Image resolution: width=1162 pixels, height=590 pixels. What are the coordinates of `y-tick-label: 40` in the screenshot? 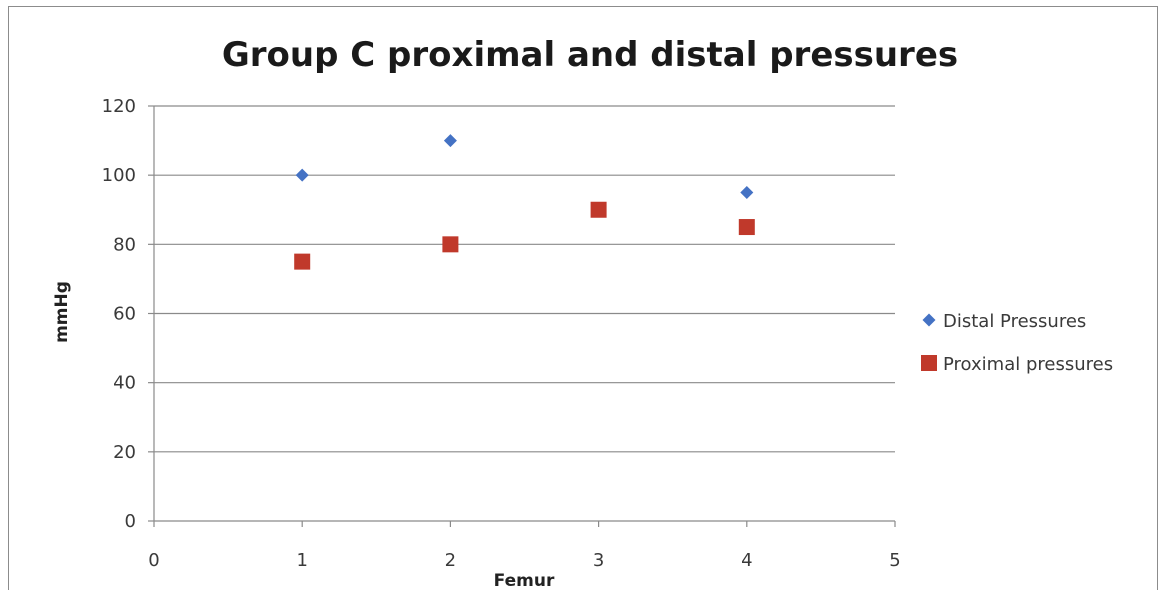 It's located at (124, 383).